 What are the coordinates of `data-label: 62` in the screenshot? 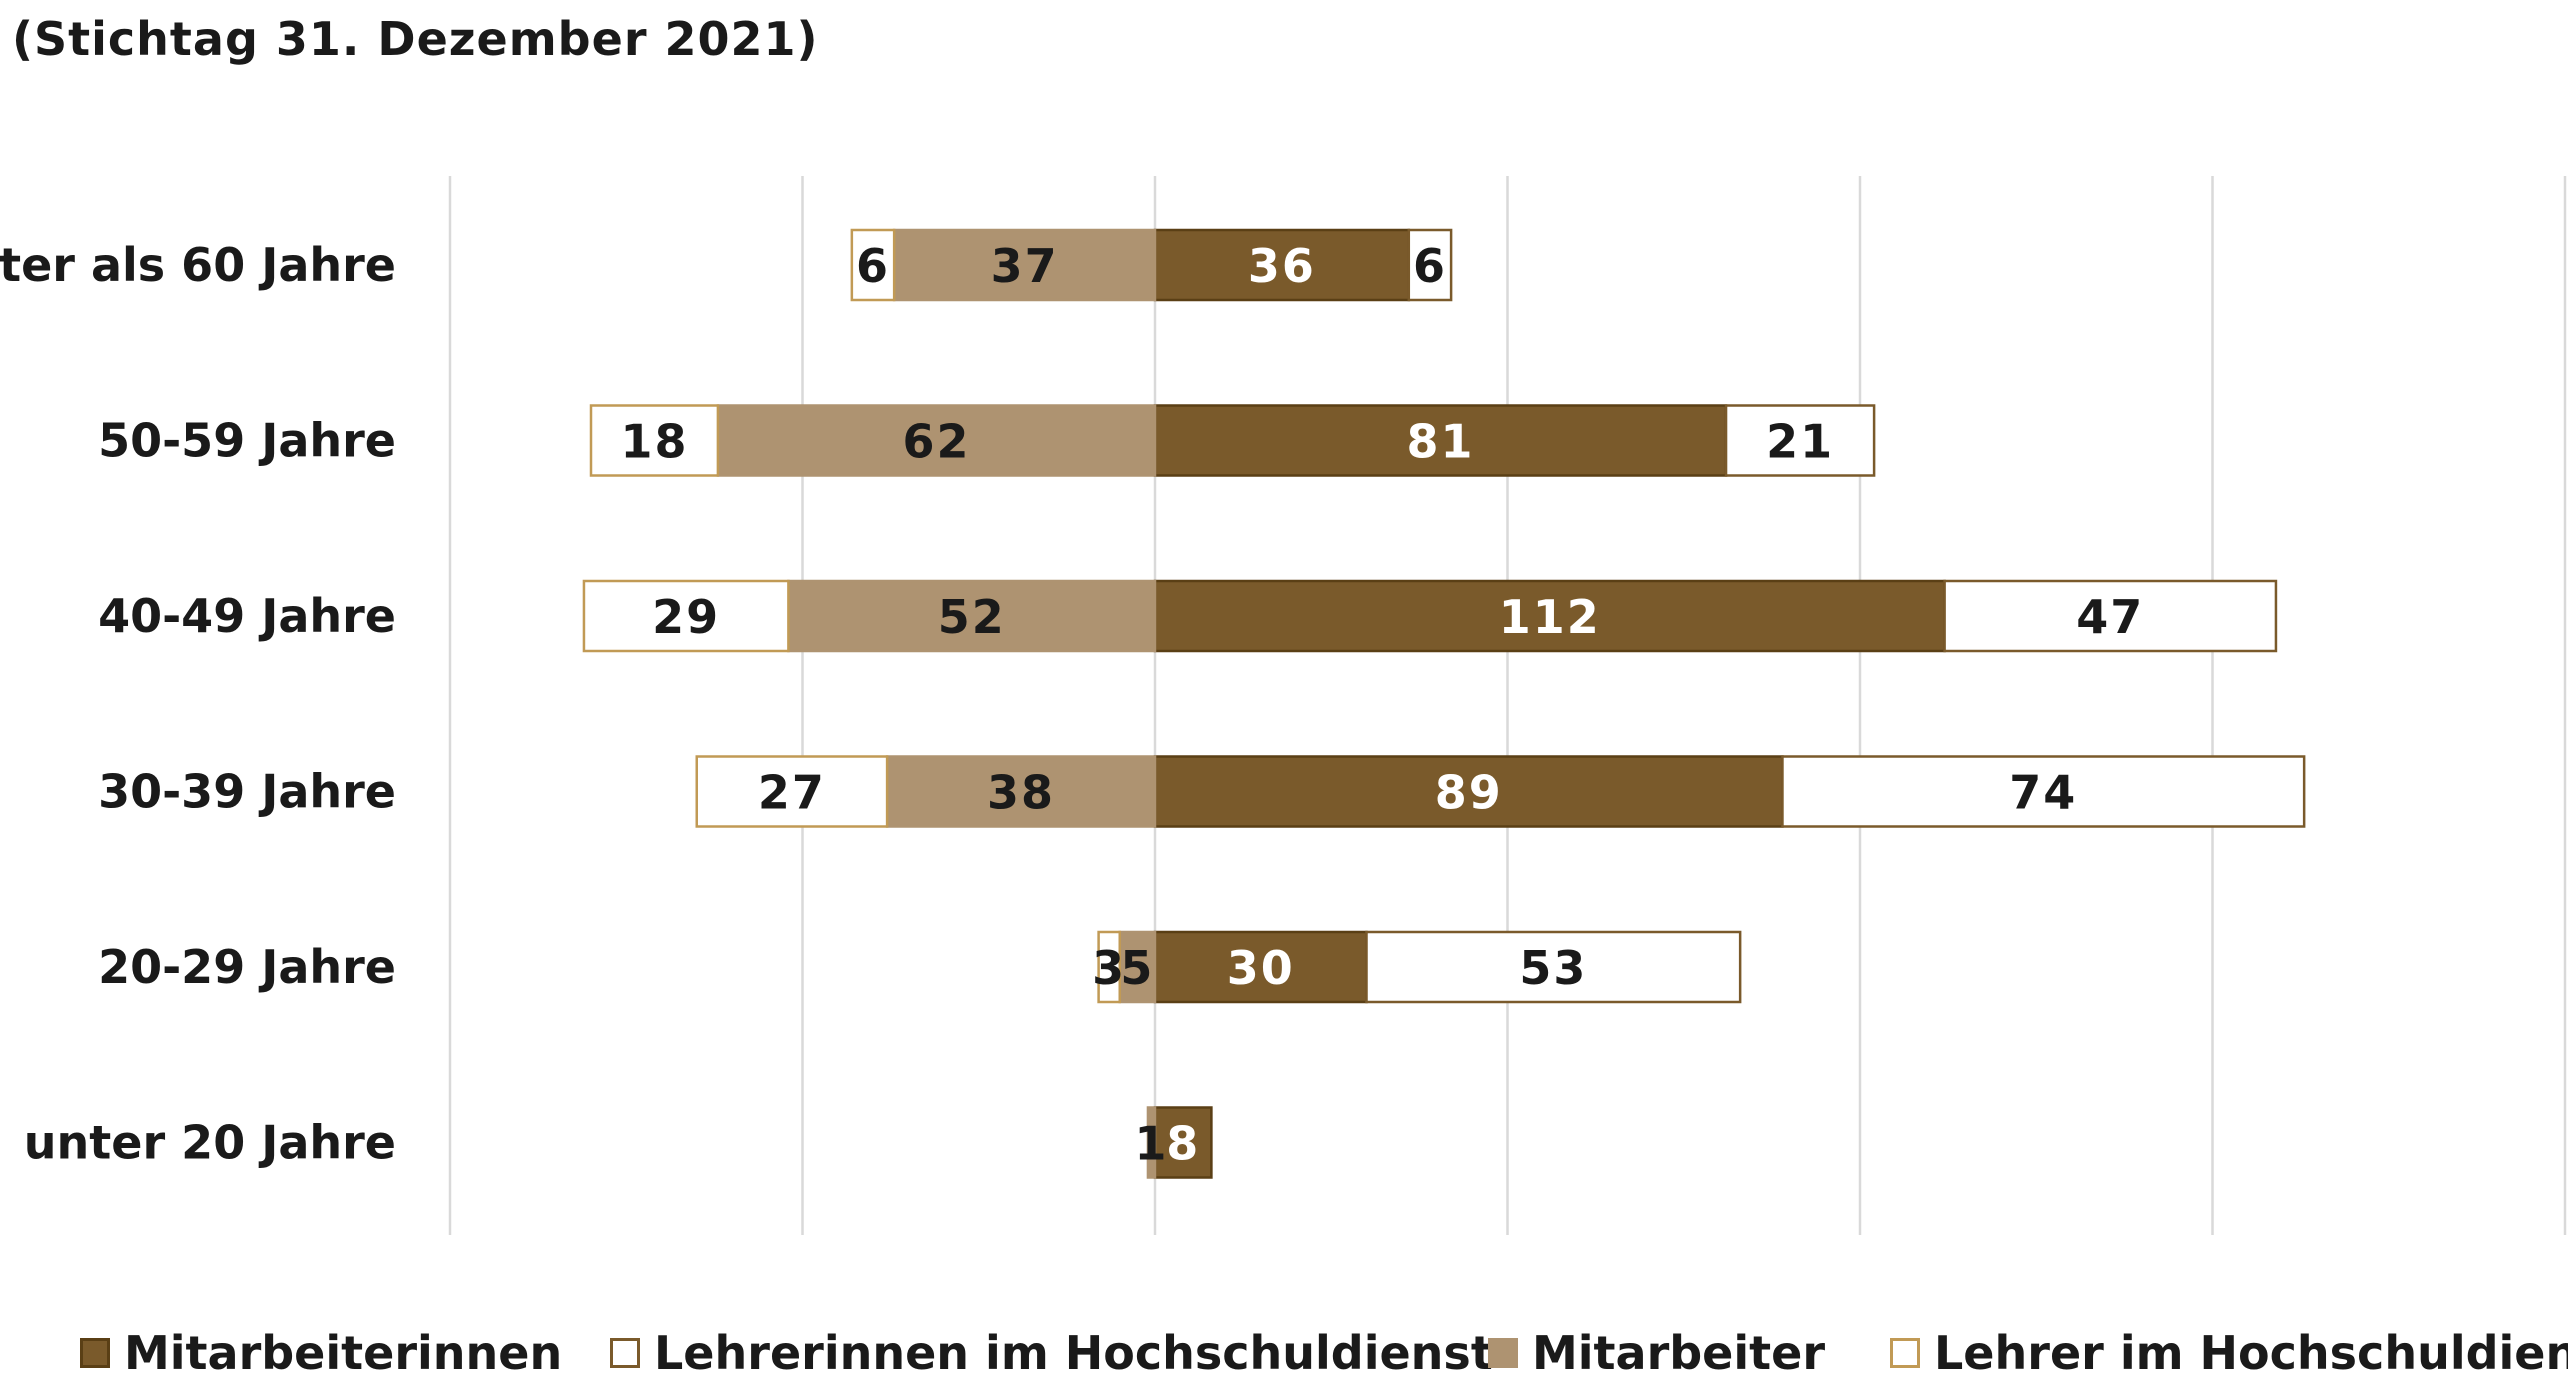 It's located at (936, 442).